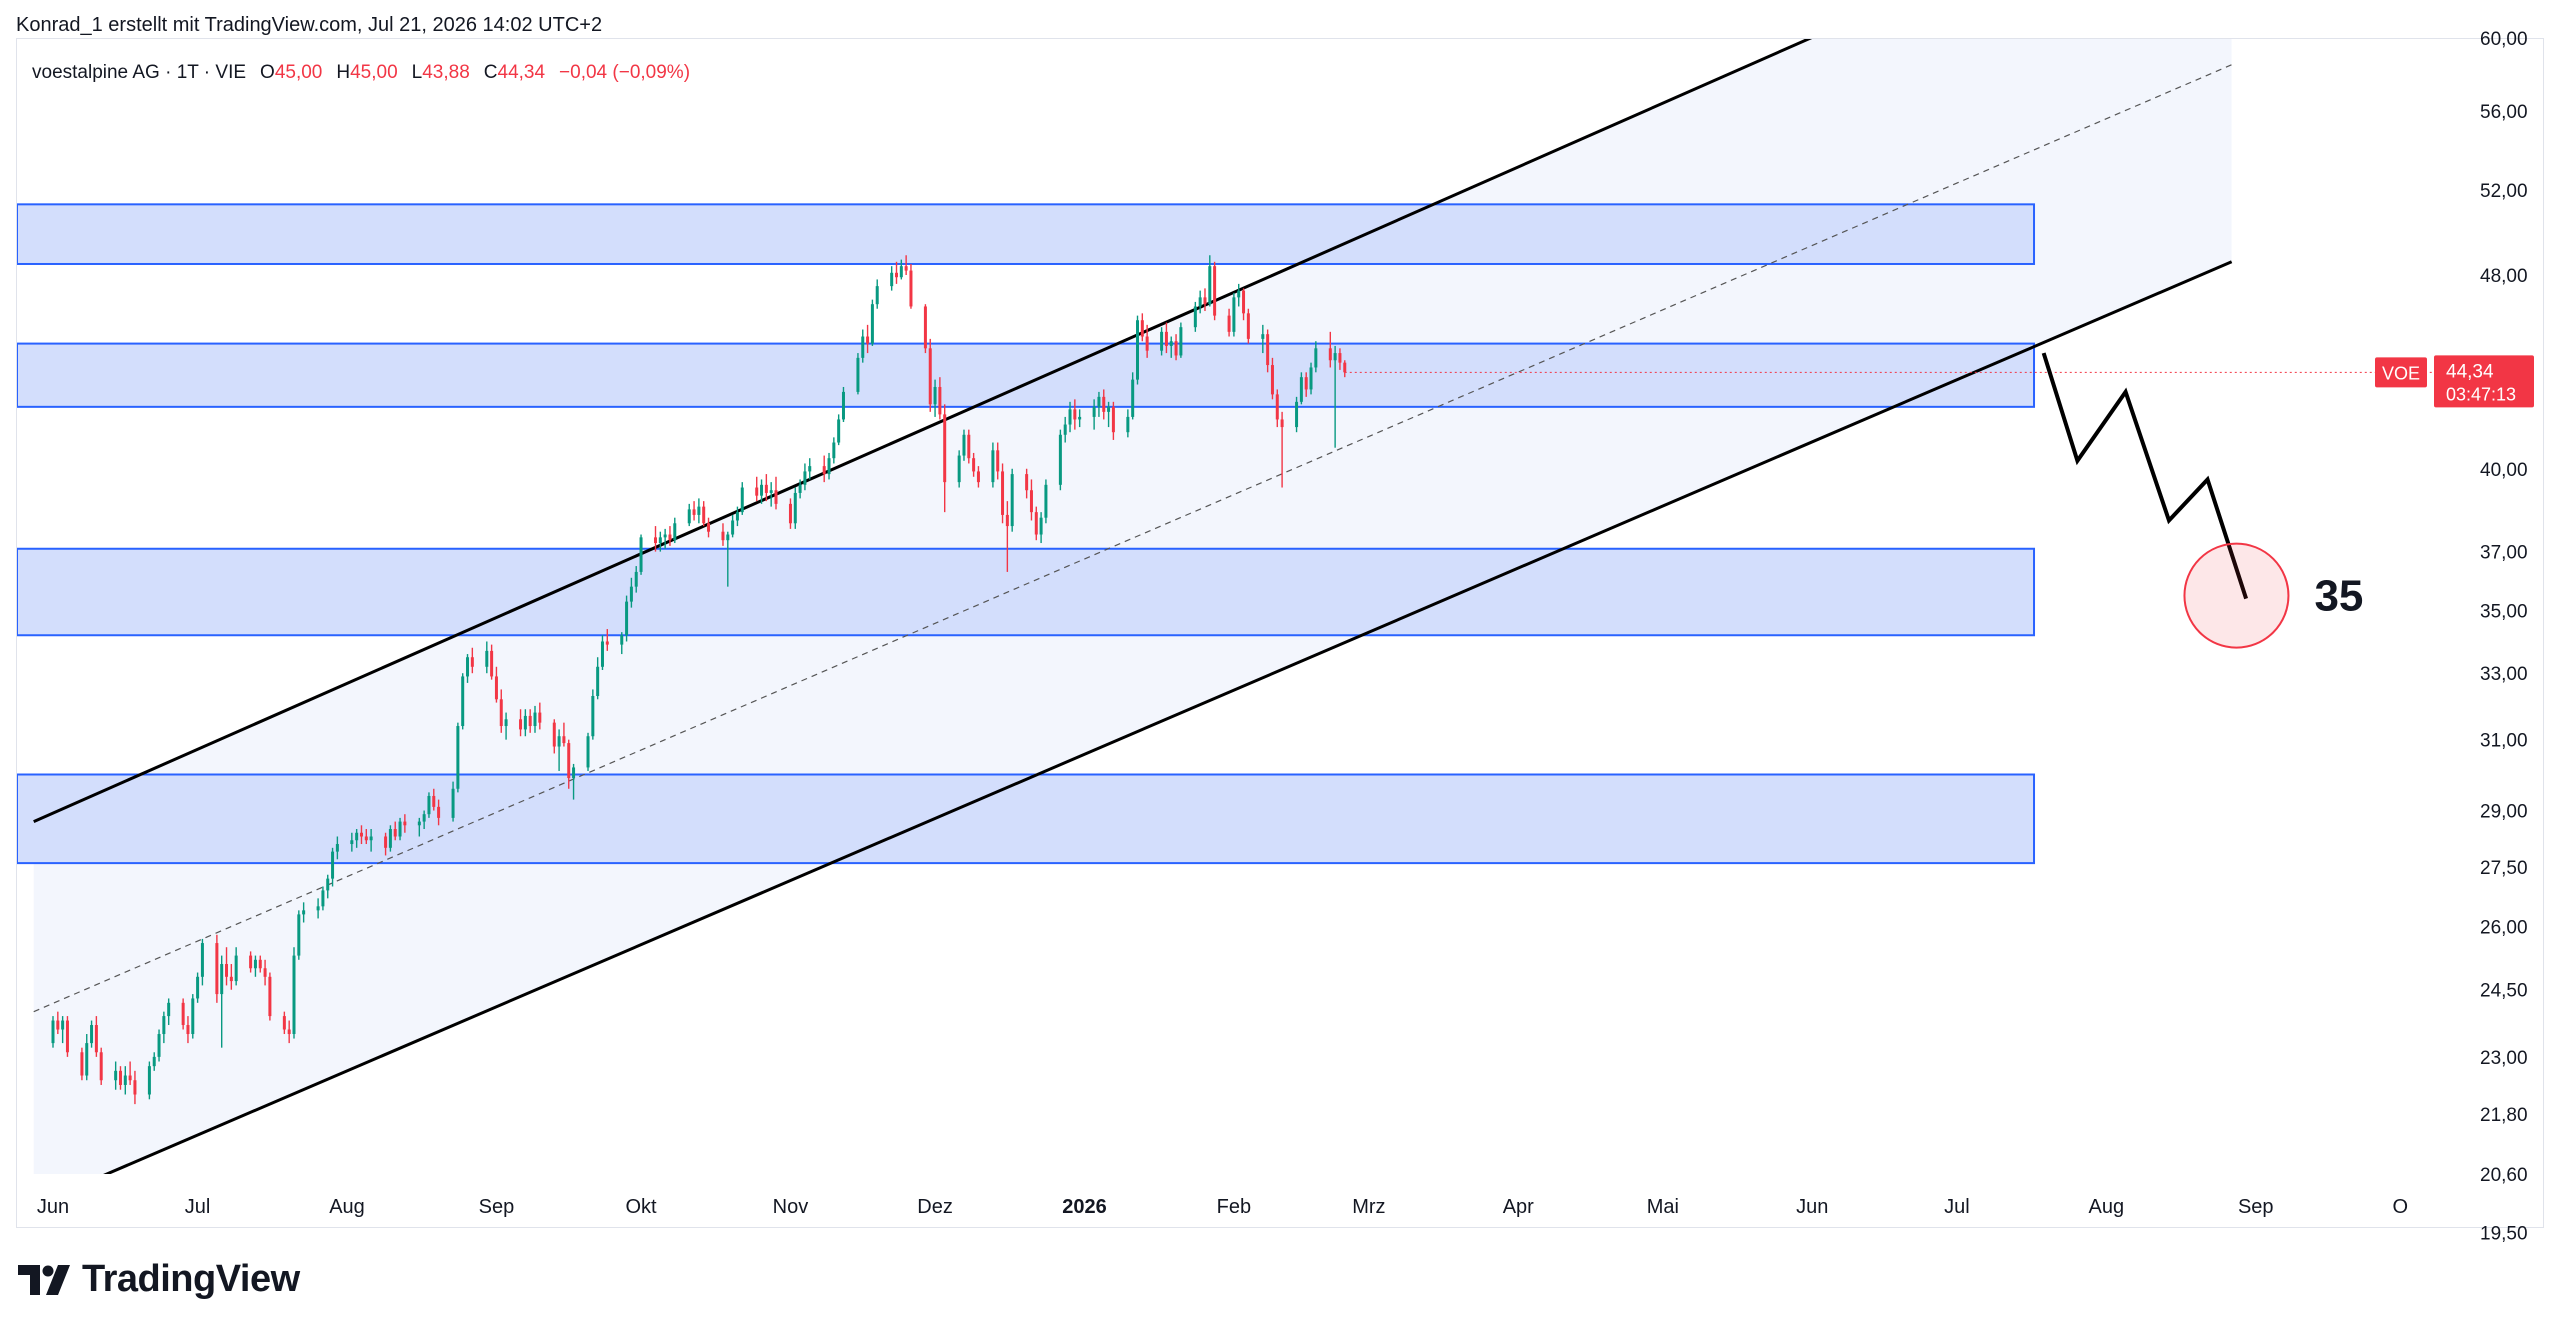  What do you see at coordinates (521, 72) in the screenshot?
I see `legend-close: 44,34` at bounding box center [521, 72].